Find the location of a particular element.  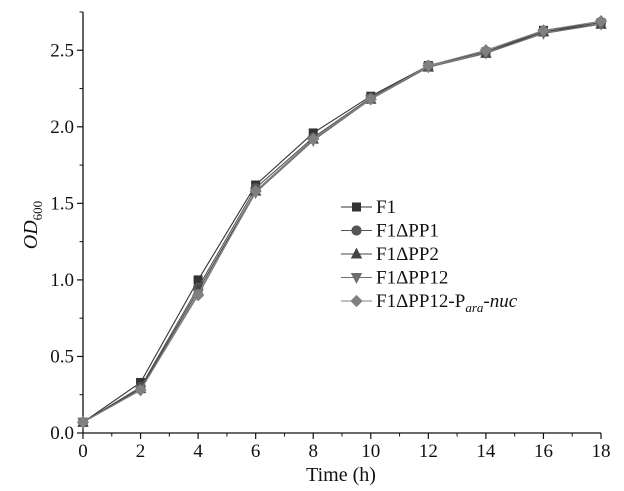

legend-item: F1ΔPP12 is located at coordinates (394, 278).